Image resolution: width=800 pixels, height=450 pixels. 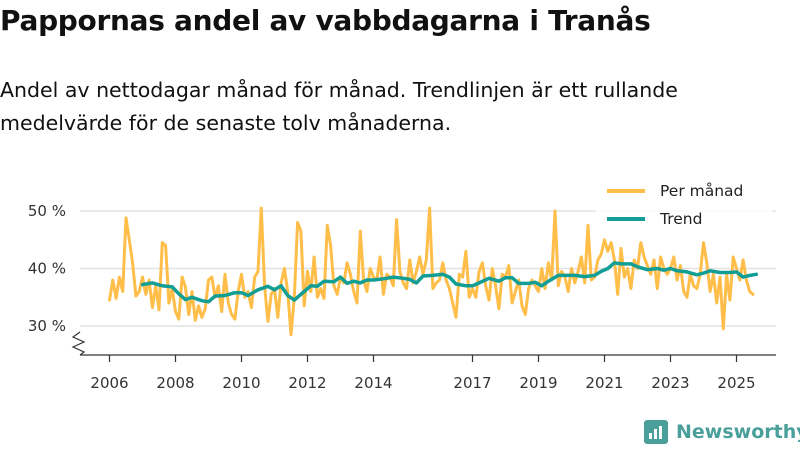 I want to click on chart-title: Pappornas andel av vabbdagarna i Tranås, so click(x=325, y=20).